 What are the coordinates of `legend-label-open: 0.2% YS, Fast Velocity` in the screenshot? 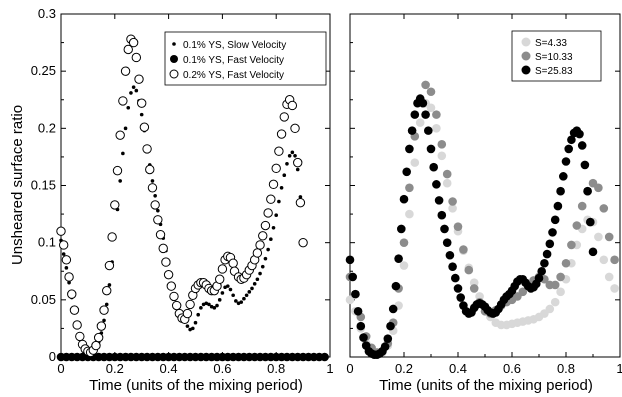 It's located at (233, 75).